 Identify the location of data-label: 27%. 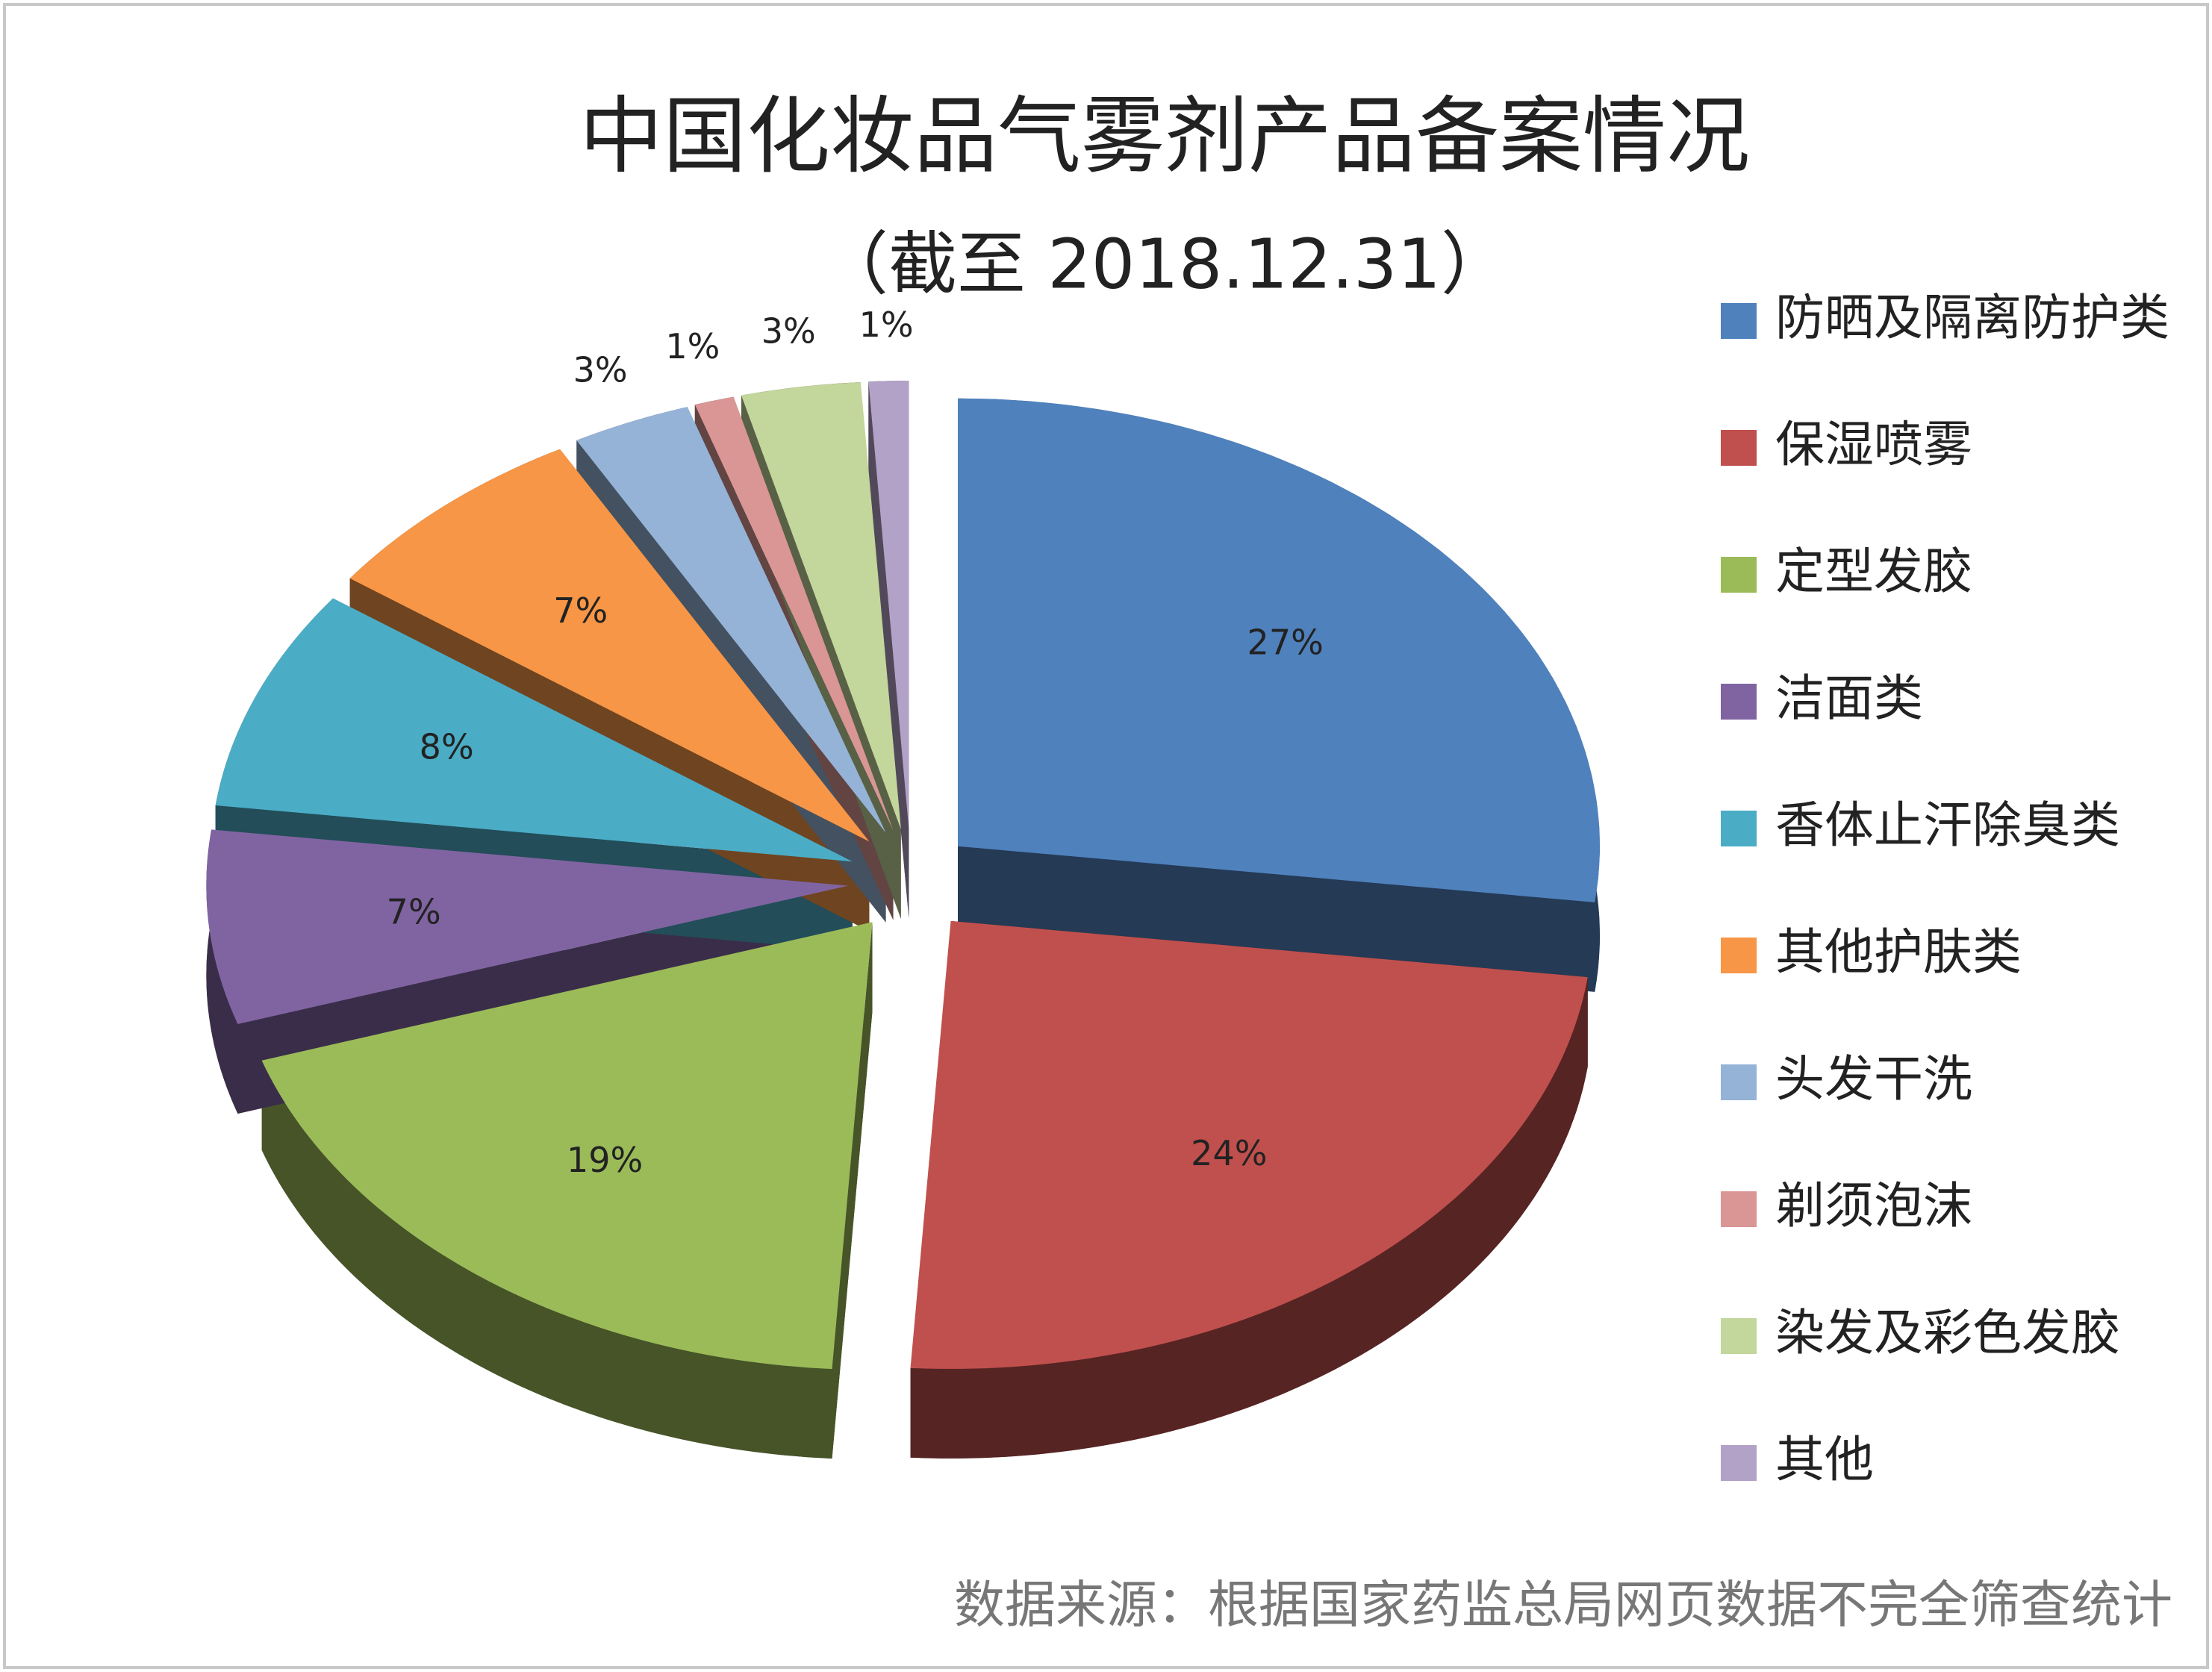
(1285, 642).